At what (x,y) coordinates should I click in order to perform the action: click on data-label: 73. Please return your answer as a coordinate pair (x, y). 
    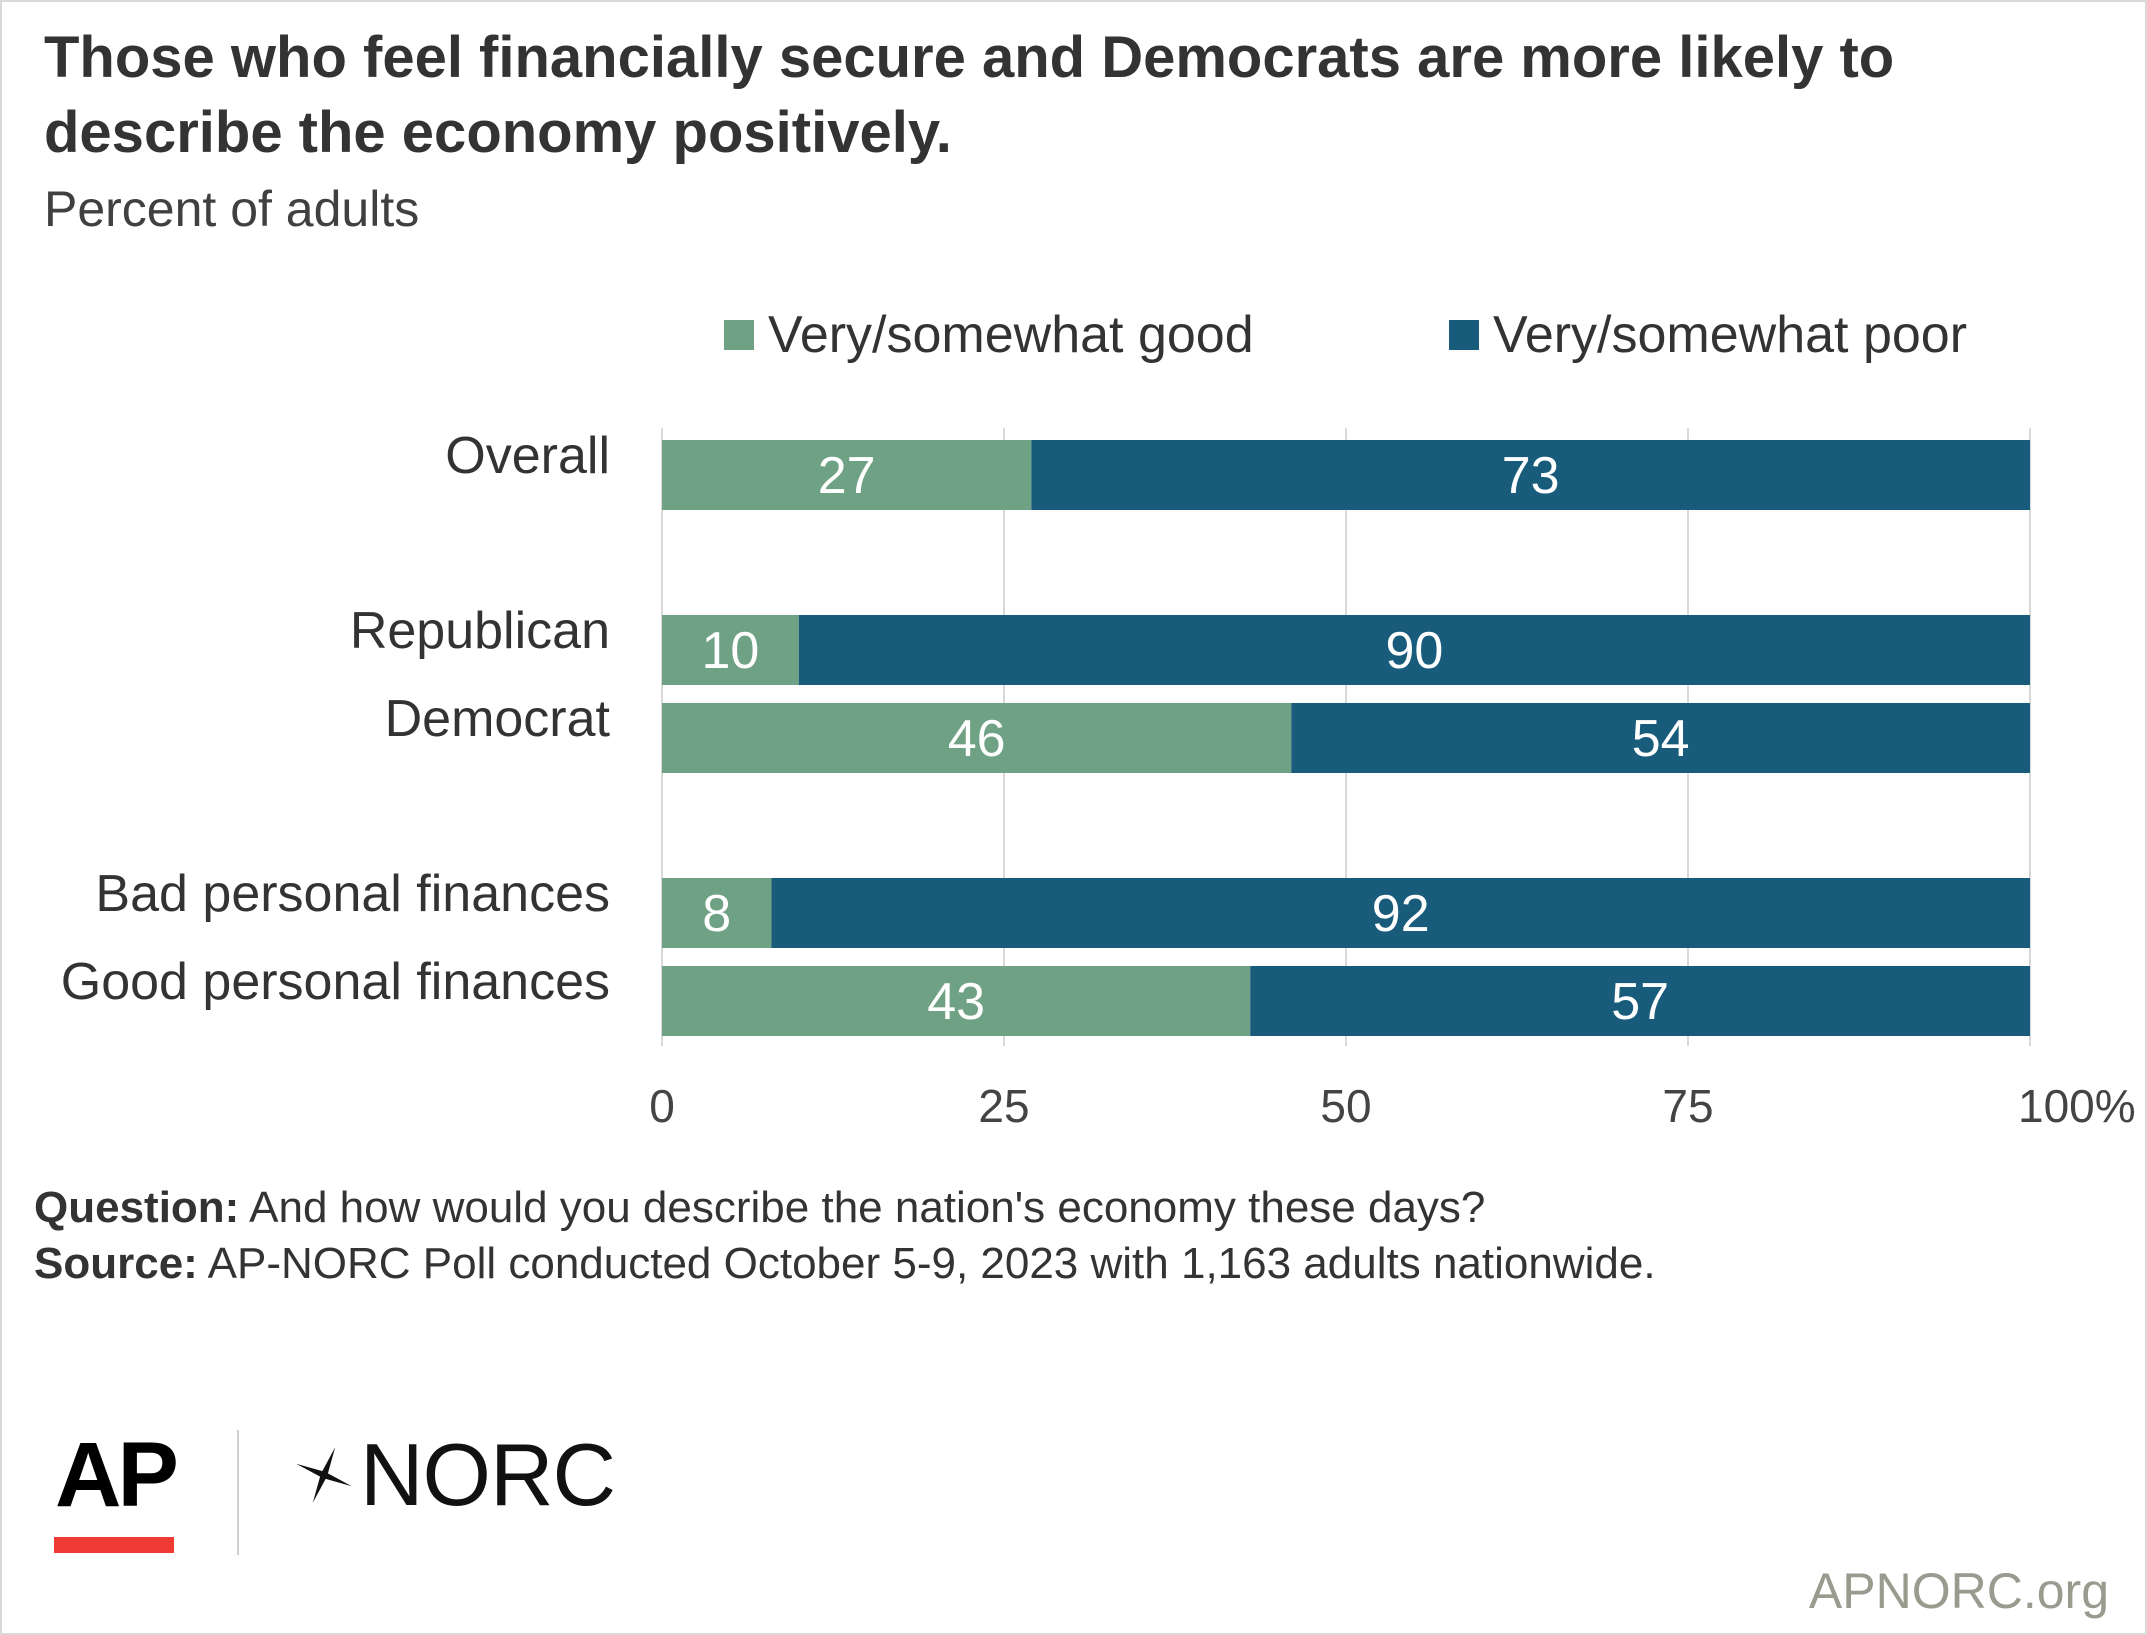
    Looking at the image, I should click on (1531, 476).